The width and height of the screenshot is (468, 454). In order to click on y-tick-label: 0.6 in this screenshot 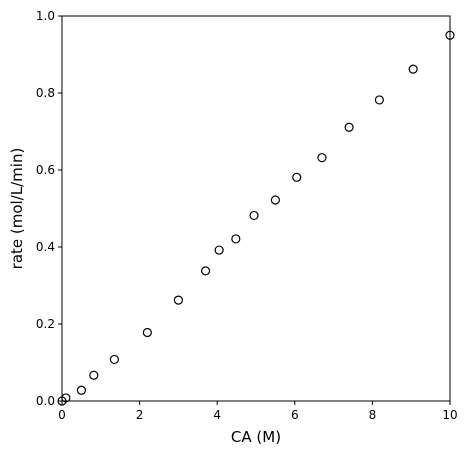, I will do `click(45, 170)`.